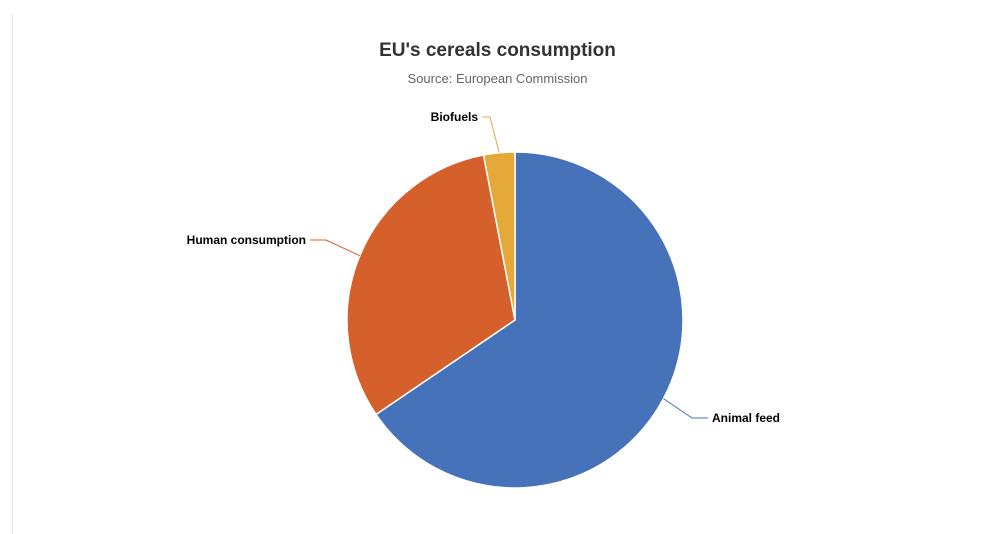  Describe the element at coordinates (335, 248) in the screenshot. I see `connector-human-consumption` at that location.